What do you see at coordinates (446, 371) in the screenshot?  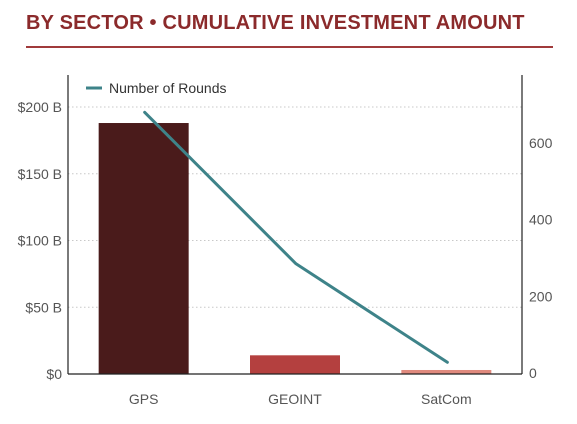 I see `bar-satcom` at bounding box center [446, 371].